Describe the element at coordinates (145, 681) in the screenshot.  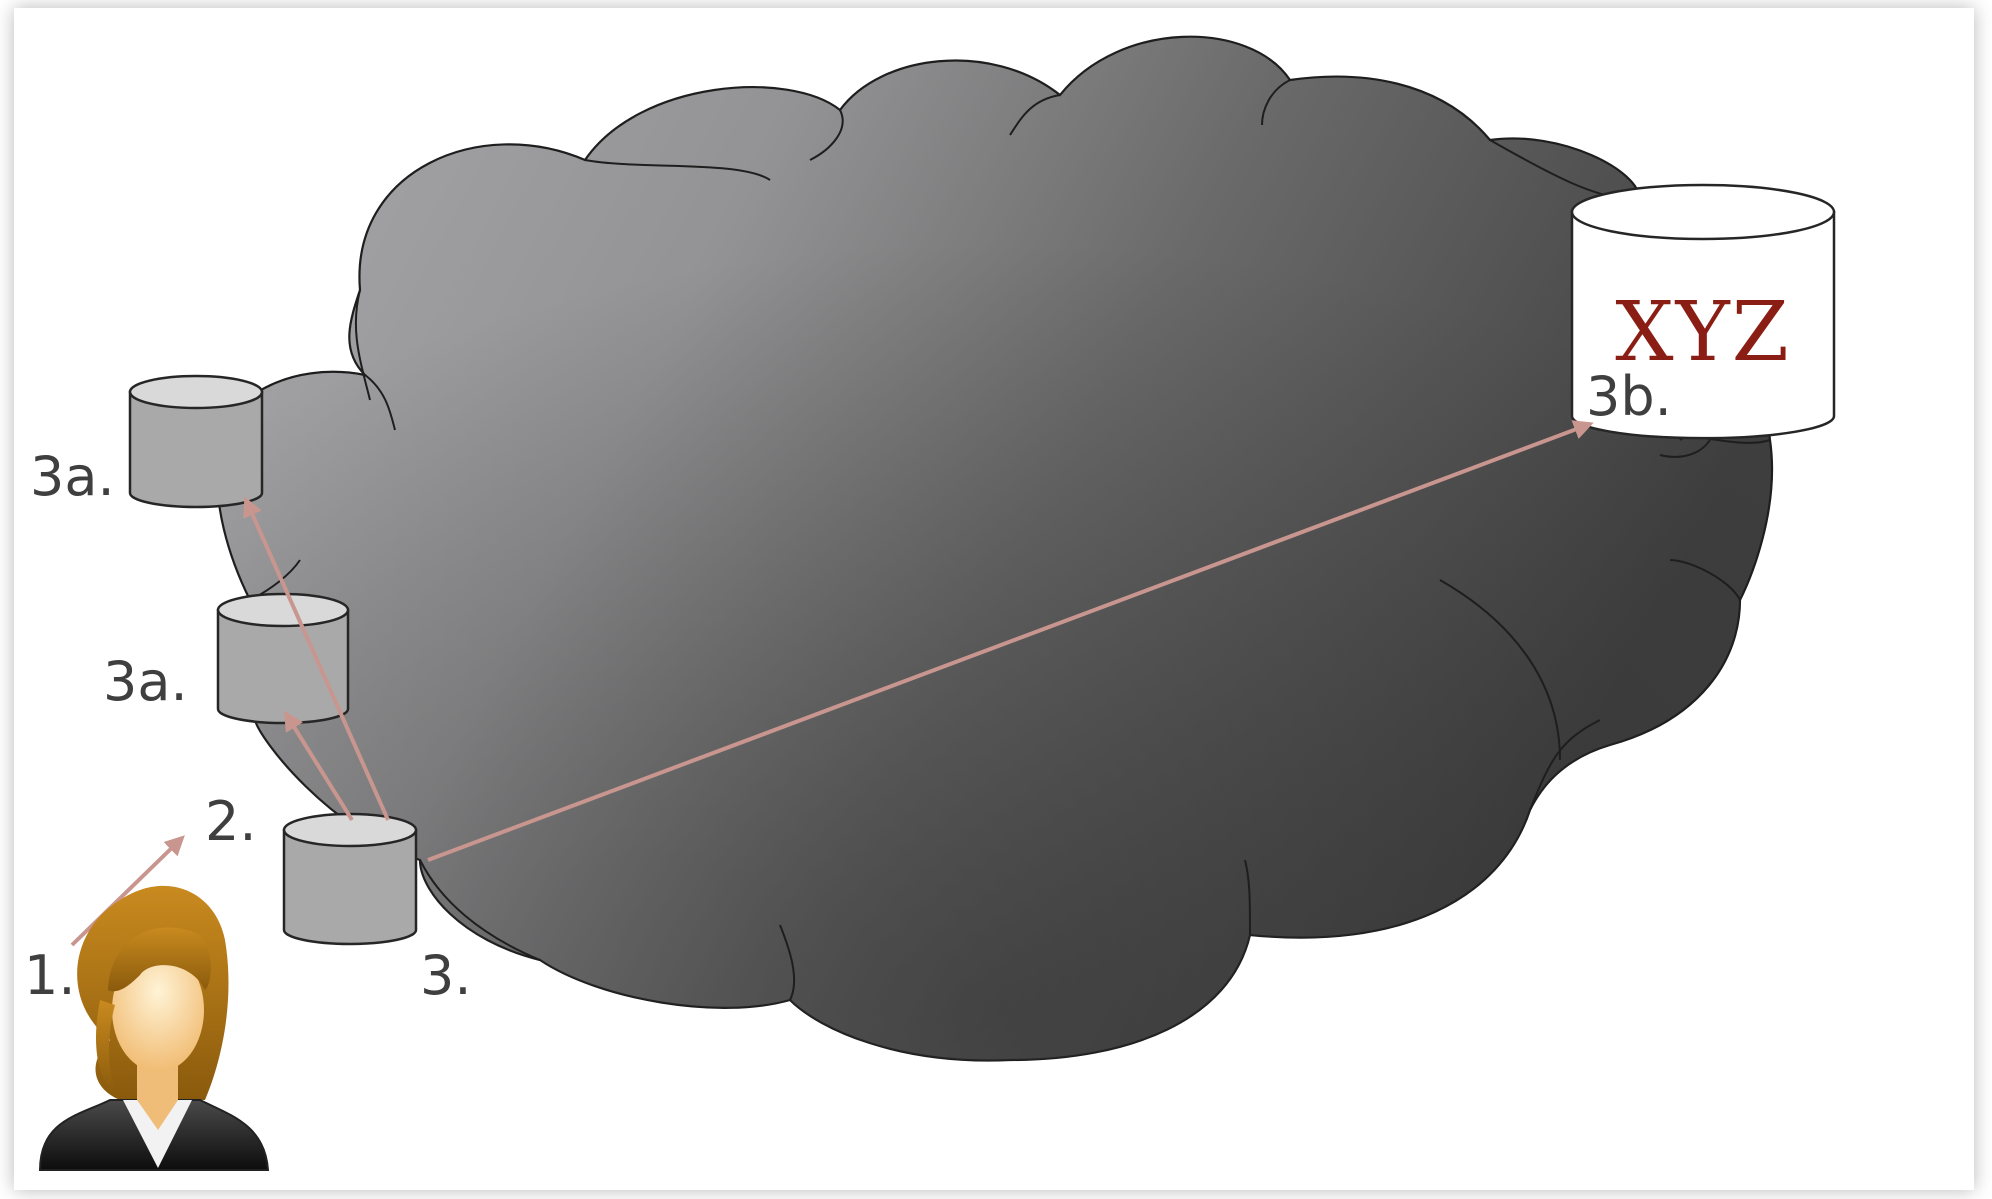
I see `label-step-3a-lower: 3a.` at that location.